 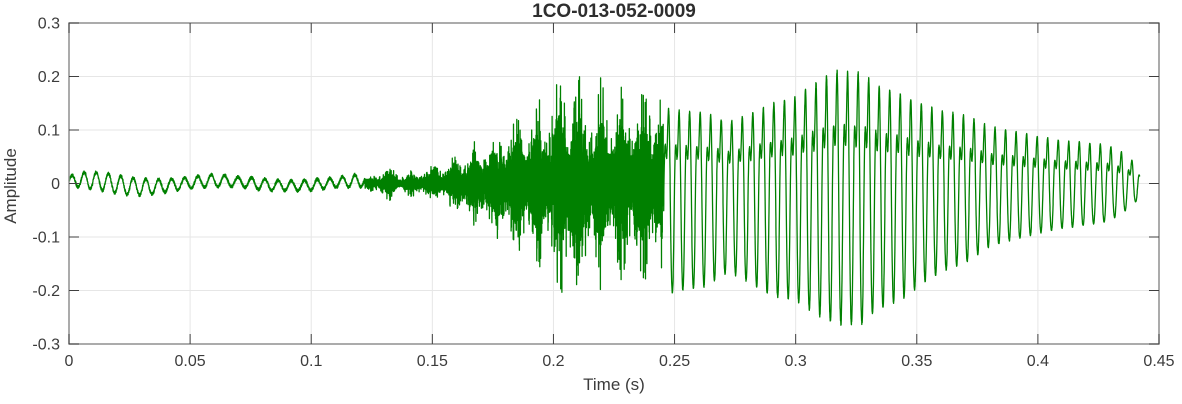 I want to click on x-tick-label: 0.1, so click(x=311, y=361).